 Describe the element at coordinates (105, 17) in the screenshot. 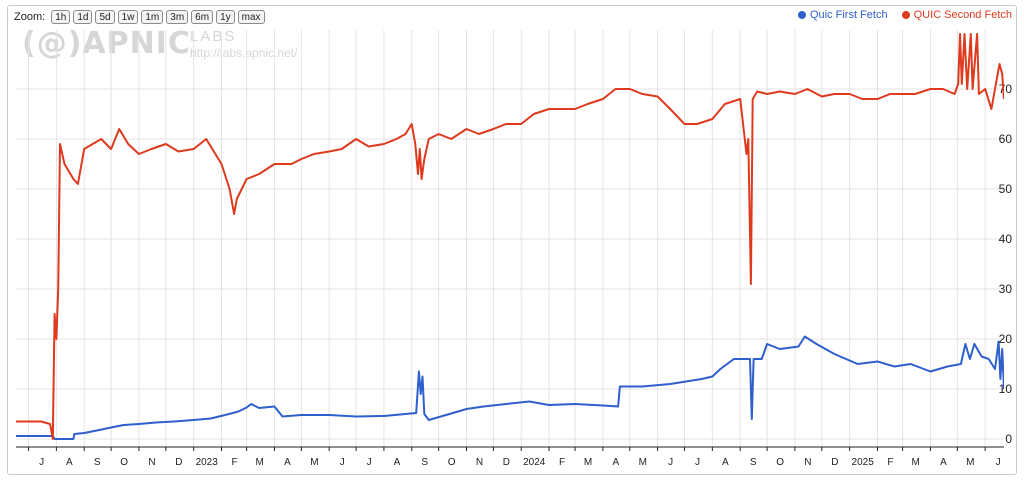

I see `zoom-5d-button: 5d` at that location.